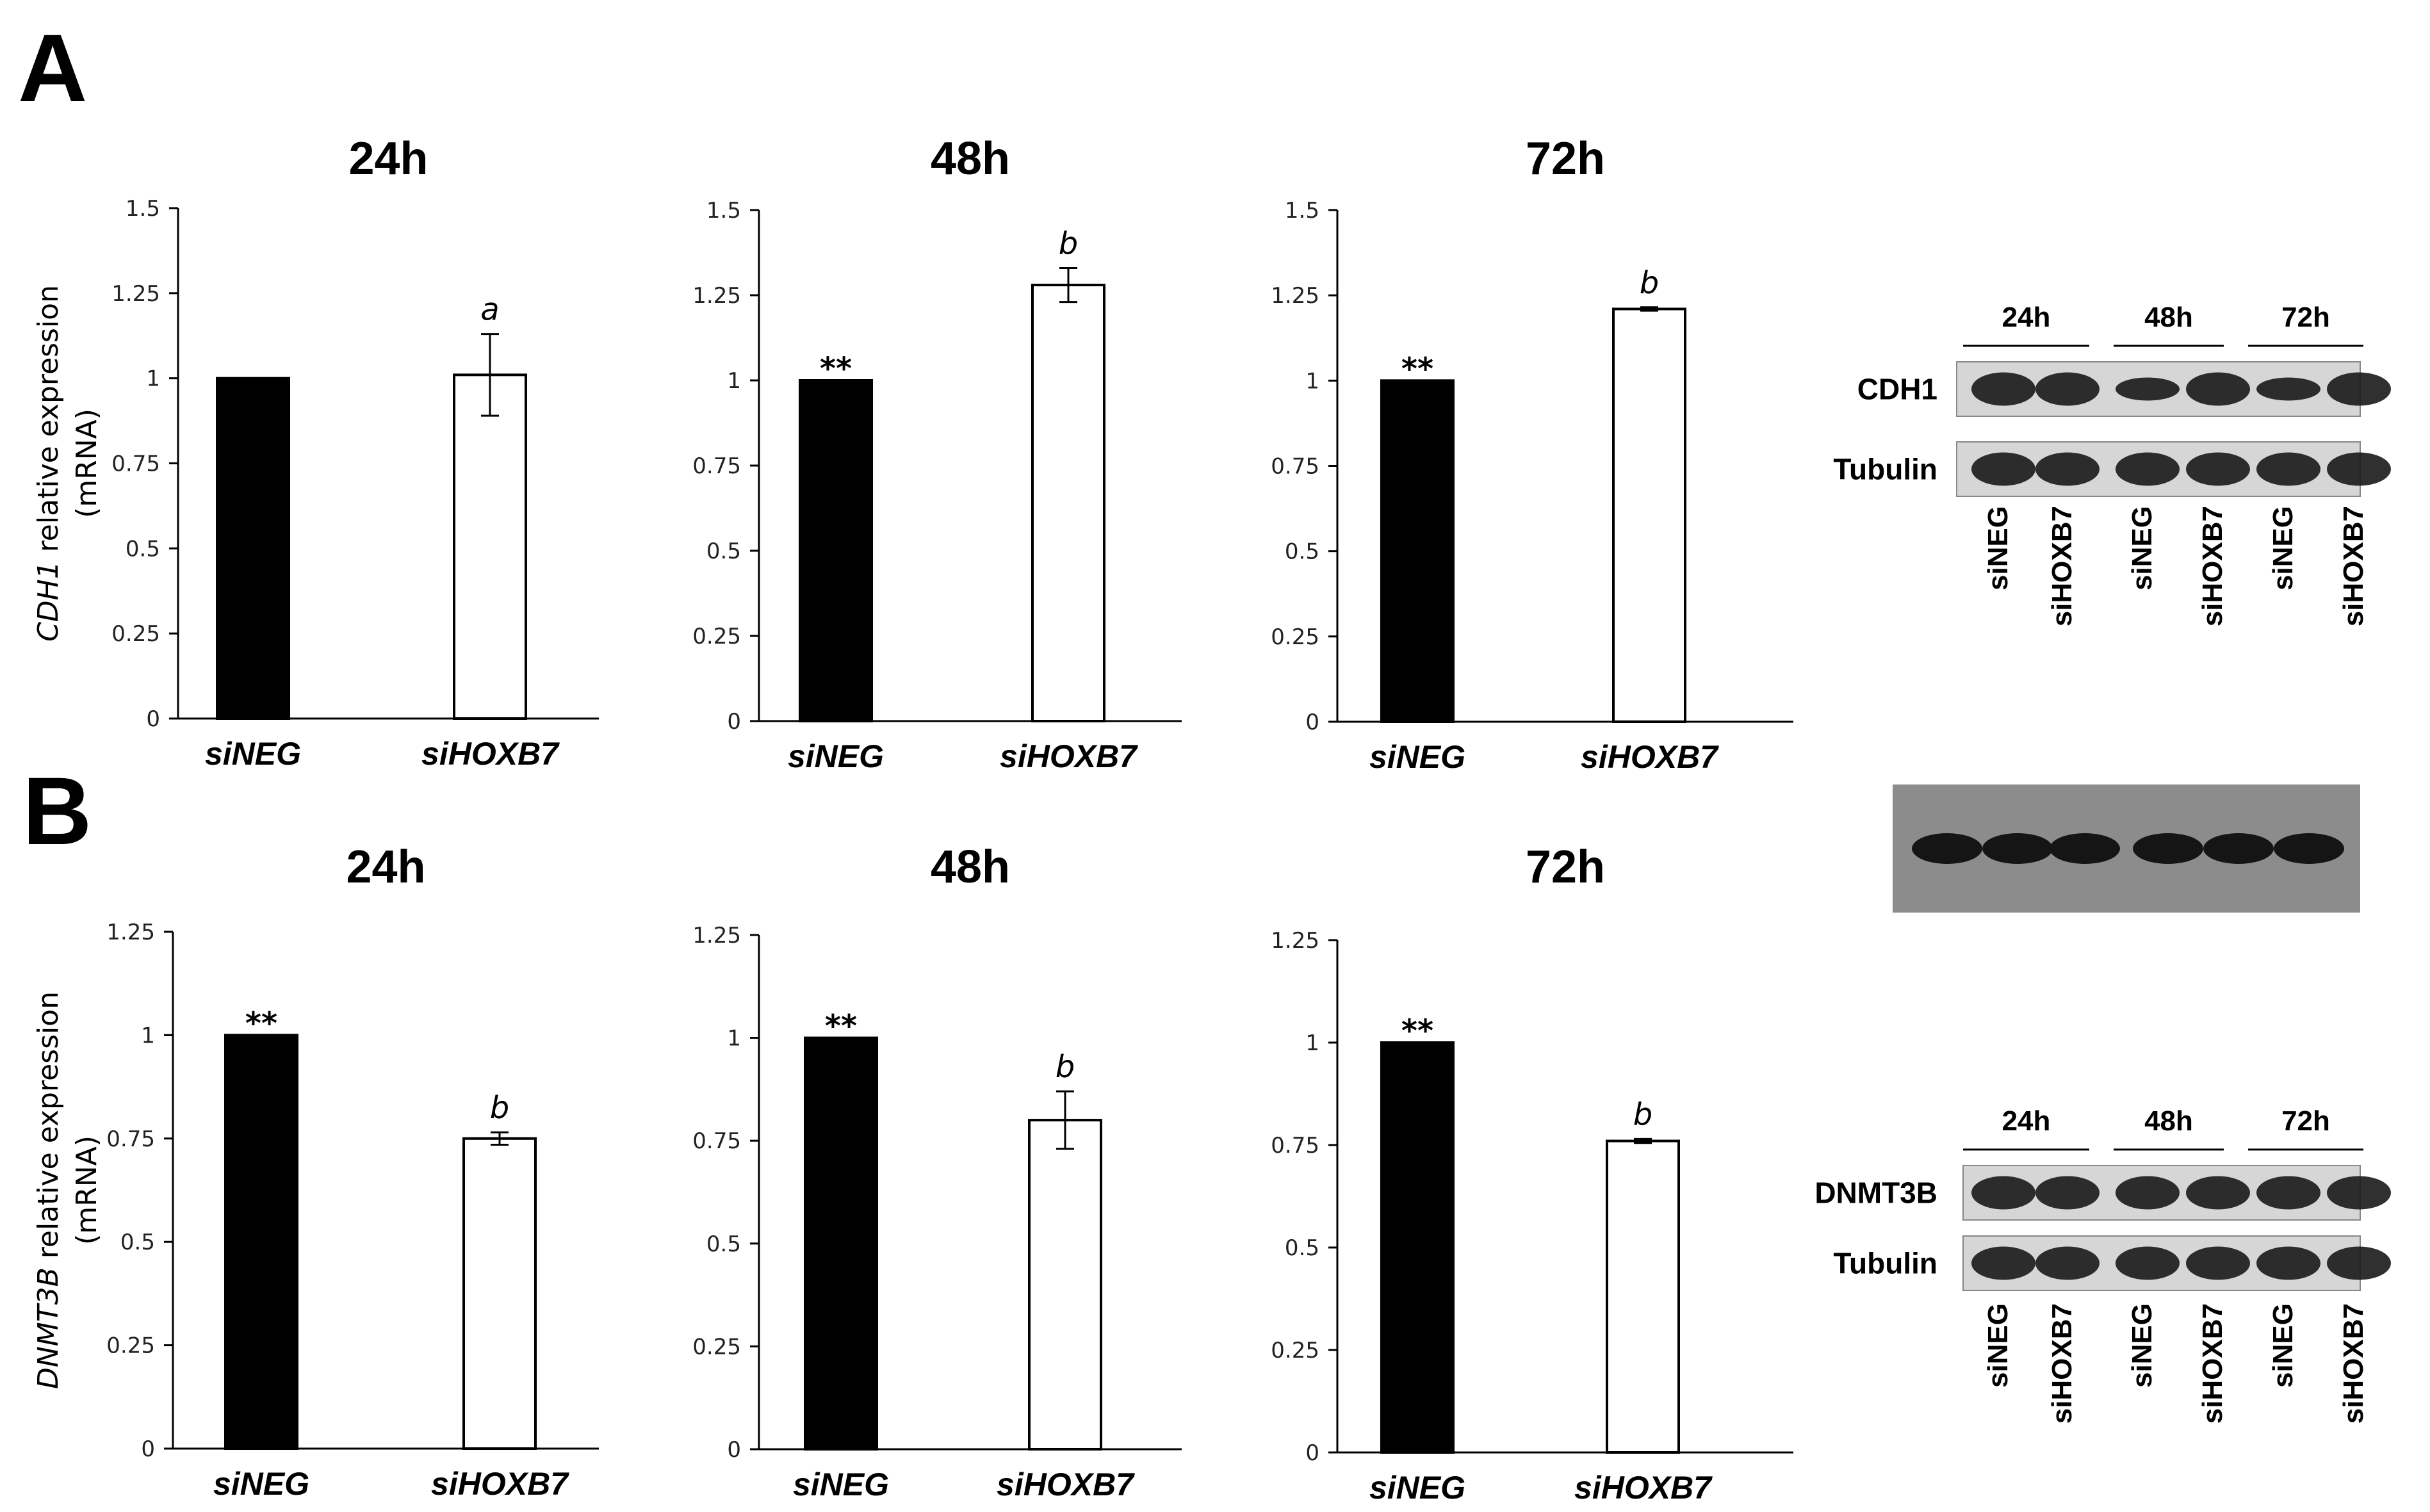 Image resolution: width=2430 pixels, height=1512 pixels. What do you see at coordinates (1532, 1174) in the screenshot?
I see `bar-chart-b-72h: 72h 0 0.25 0.5 0.75 1 1.25 ** siNEG b siHOXB7` at bounding box center [1532, 1174].